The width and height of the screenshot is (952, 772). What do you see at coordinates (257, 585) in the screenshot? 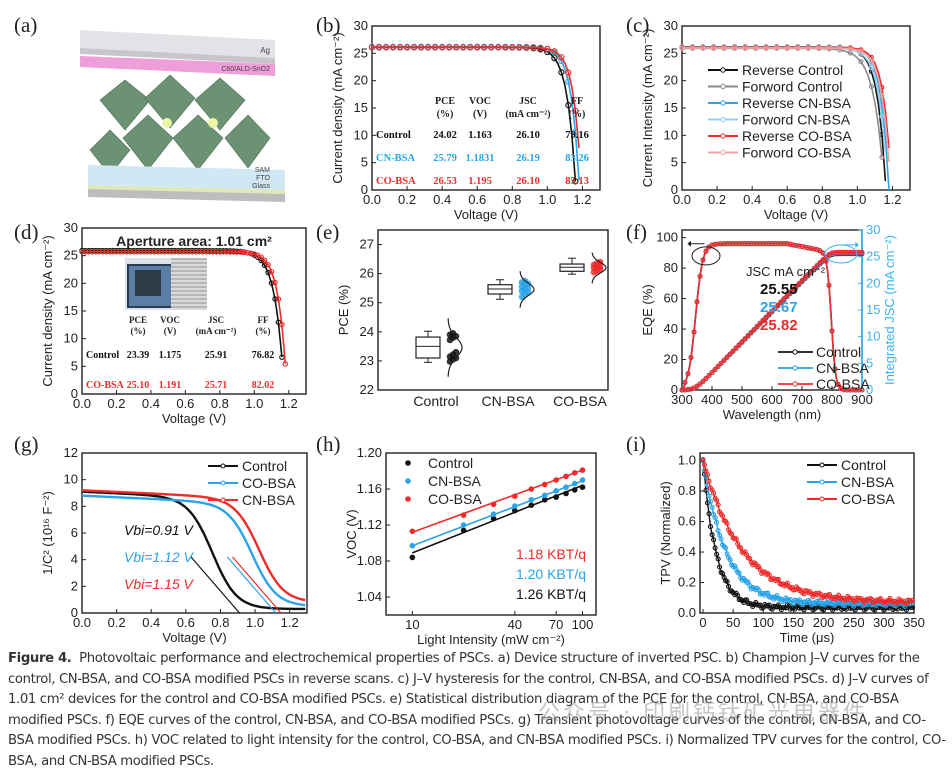
I see `linear-fit-line` at bounding box center [257, 585].